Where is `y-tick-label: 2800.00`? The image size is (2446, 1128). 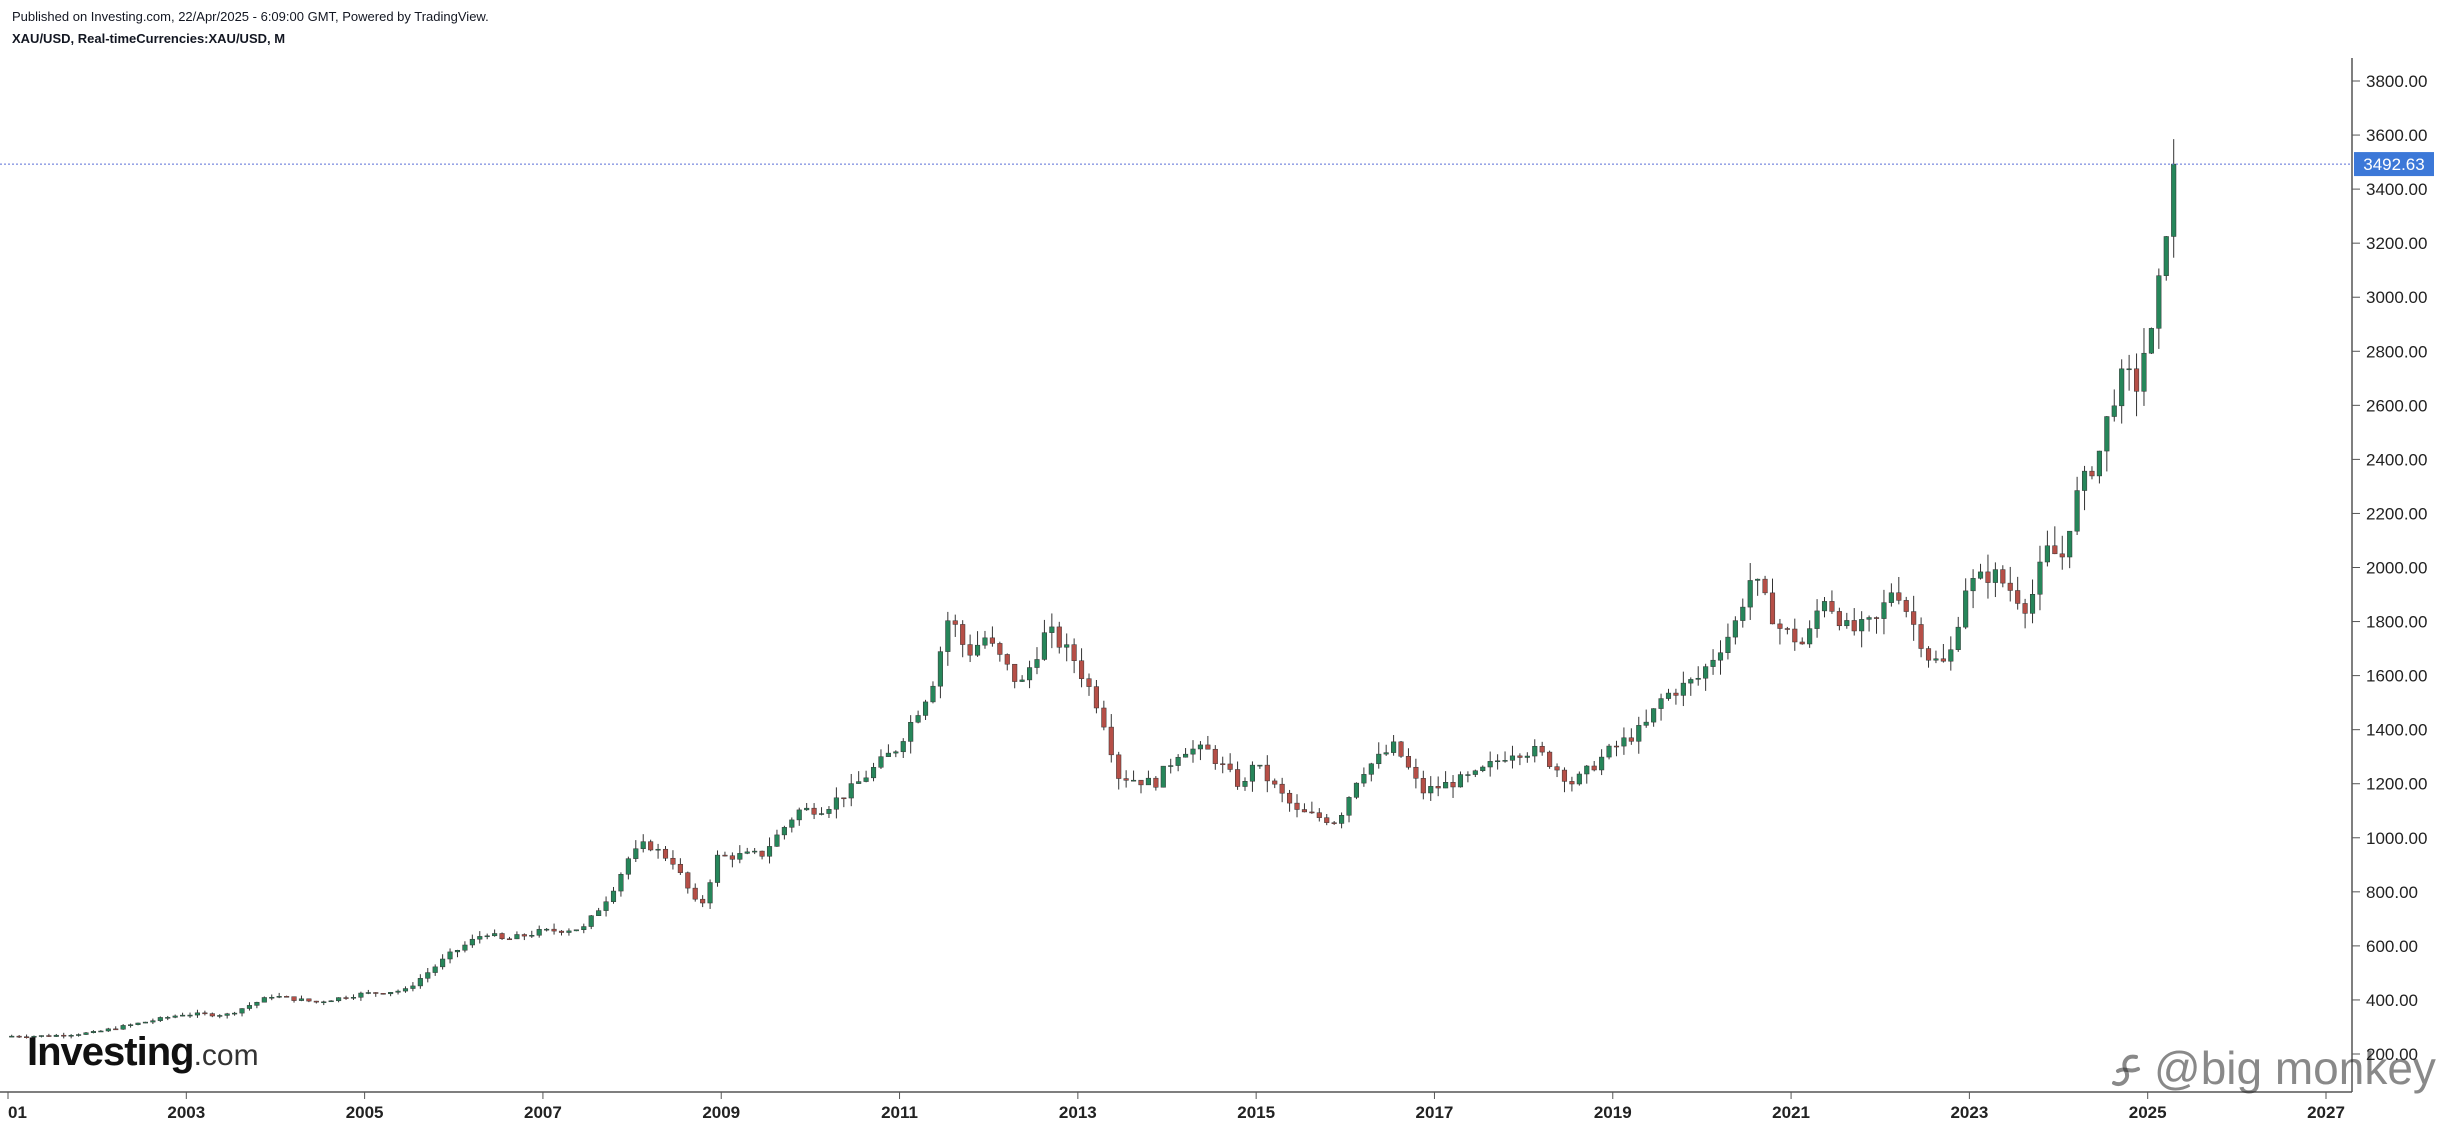
y-tick-label: 2800.00 is located at coordinates (2396, 351).